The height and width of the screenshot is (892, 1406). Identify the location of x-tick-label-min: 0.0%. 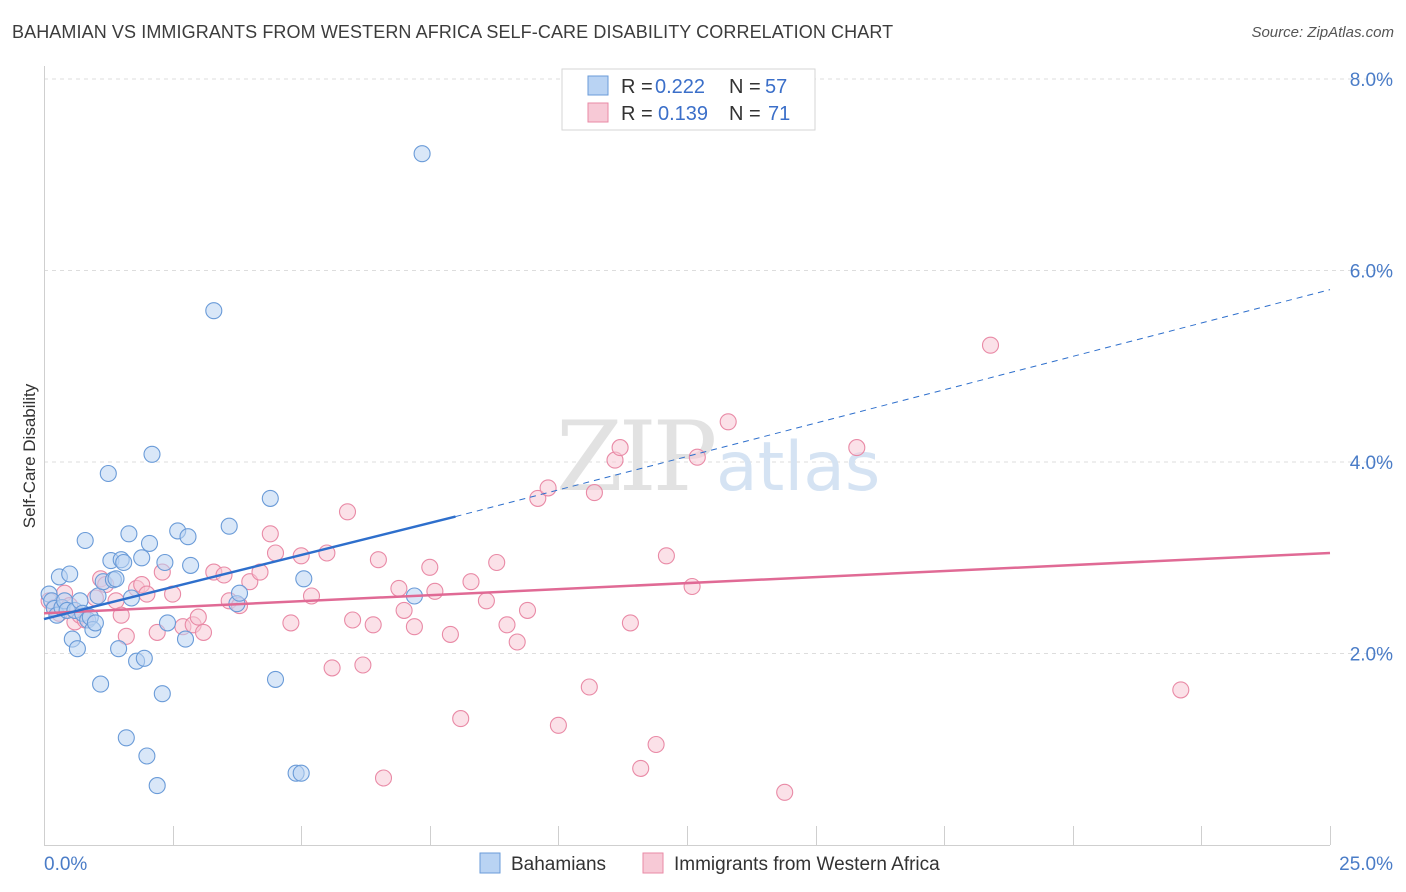
(65, 864).